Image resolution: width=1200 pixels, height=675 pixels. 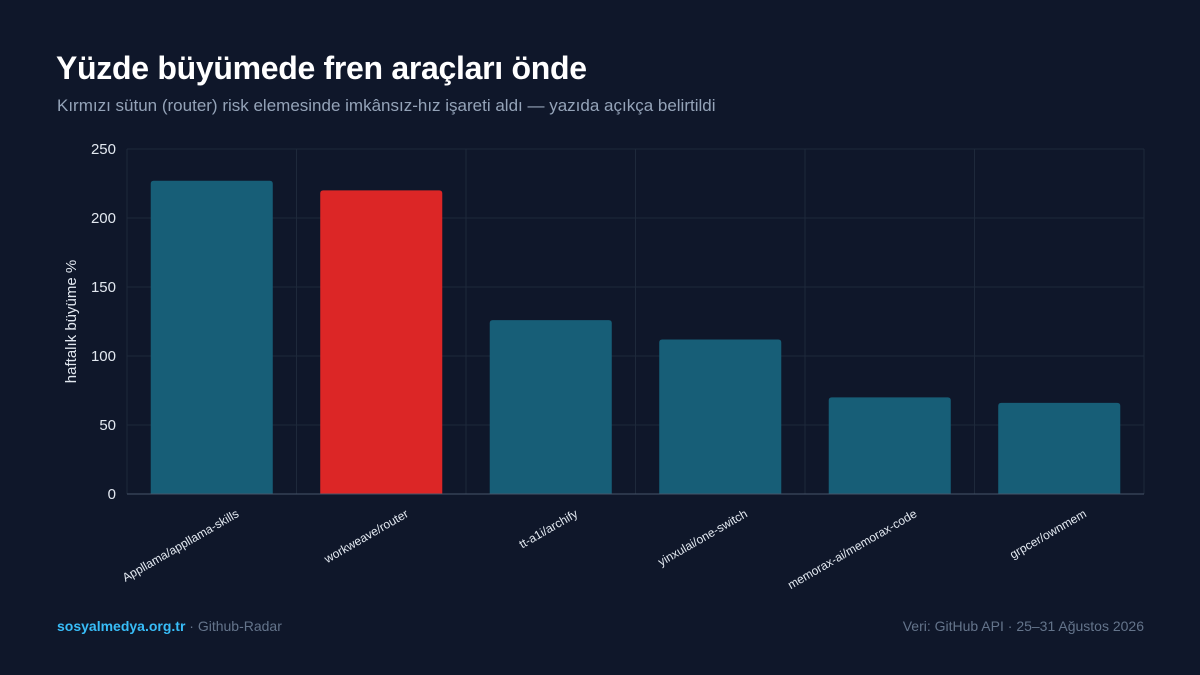 I want to click on y-tick-labels: 0 50 100 150 200 250, so click(x=103, y=322).